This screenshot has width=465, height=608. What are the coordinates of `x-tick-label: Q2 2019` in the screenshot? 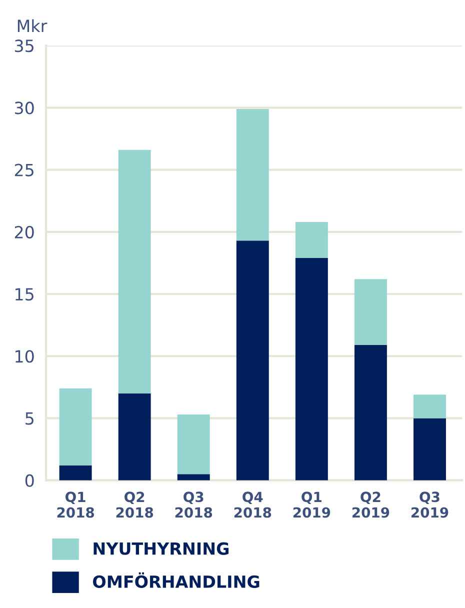 It's located at (371, 505).